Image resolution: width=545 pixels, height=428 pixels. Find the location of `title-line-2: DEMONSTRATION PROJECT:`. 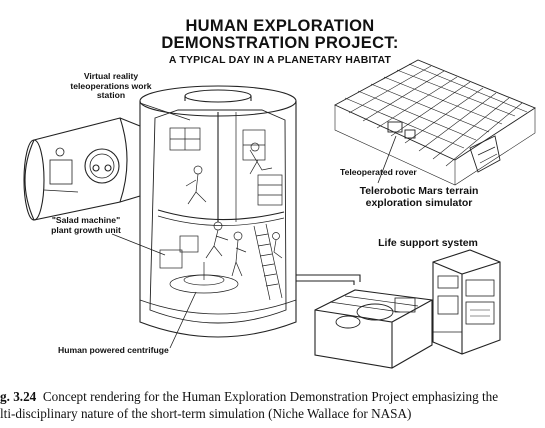

title-line-2: DEMONSTRATION PROJECT: is located at coordinates (280, 43).